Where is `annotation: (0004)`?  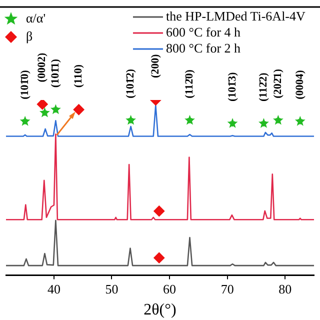 annotation: (0004) is located at coordinates (300, 85).